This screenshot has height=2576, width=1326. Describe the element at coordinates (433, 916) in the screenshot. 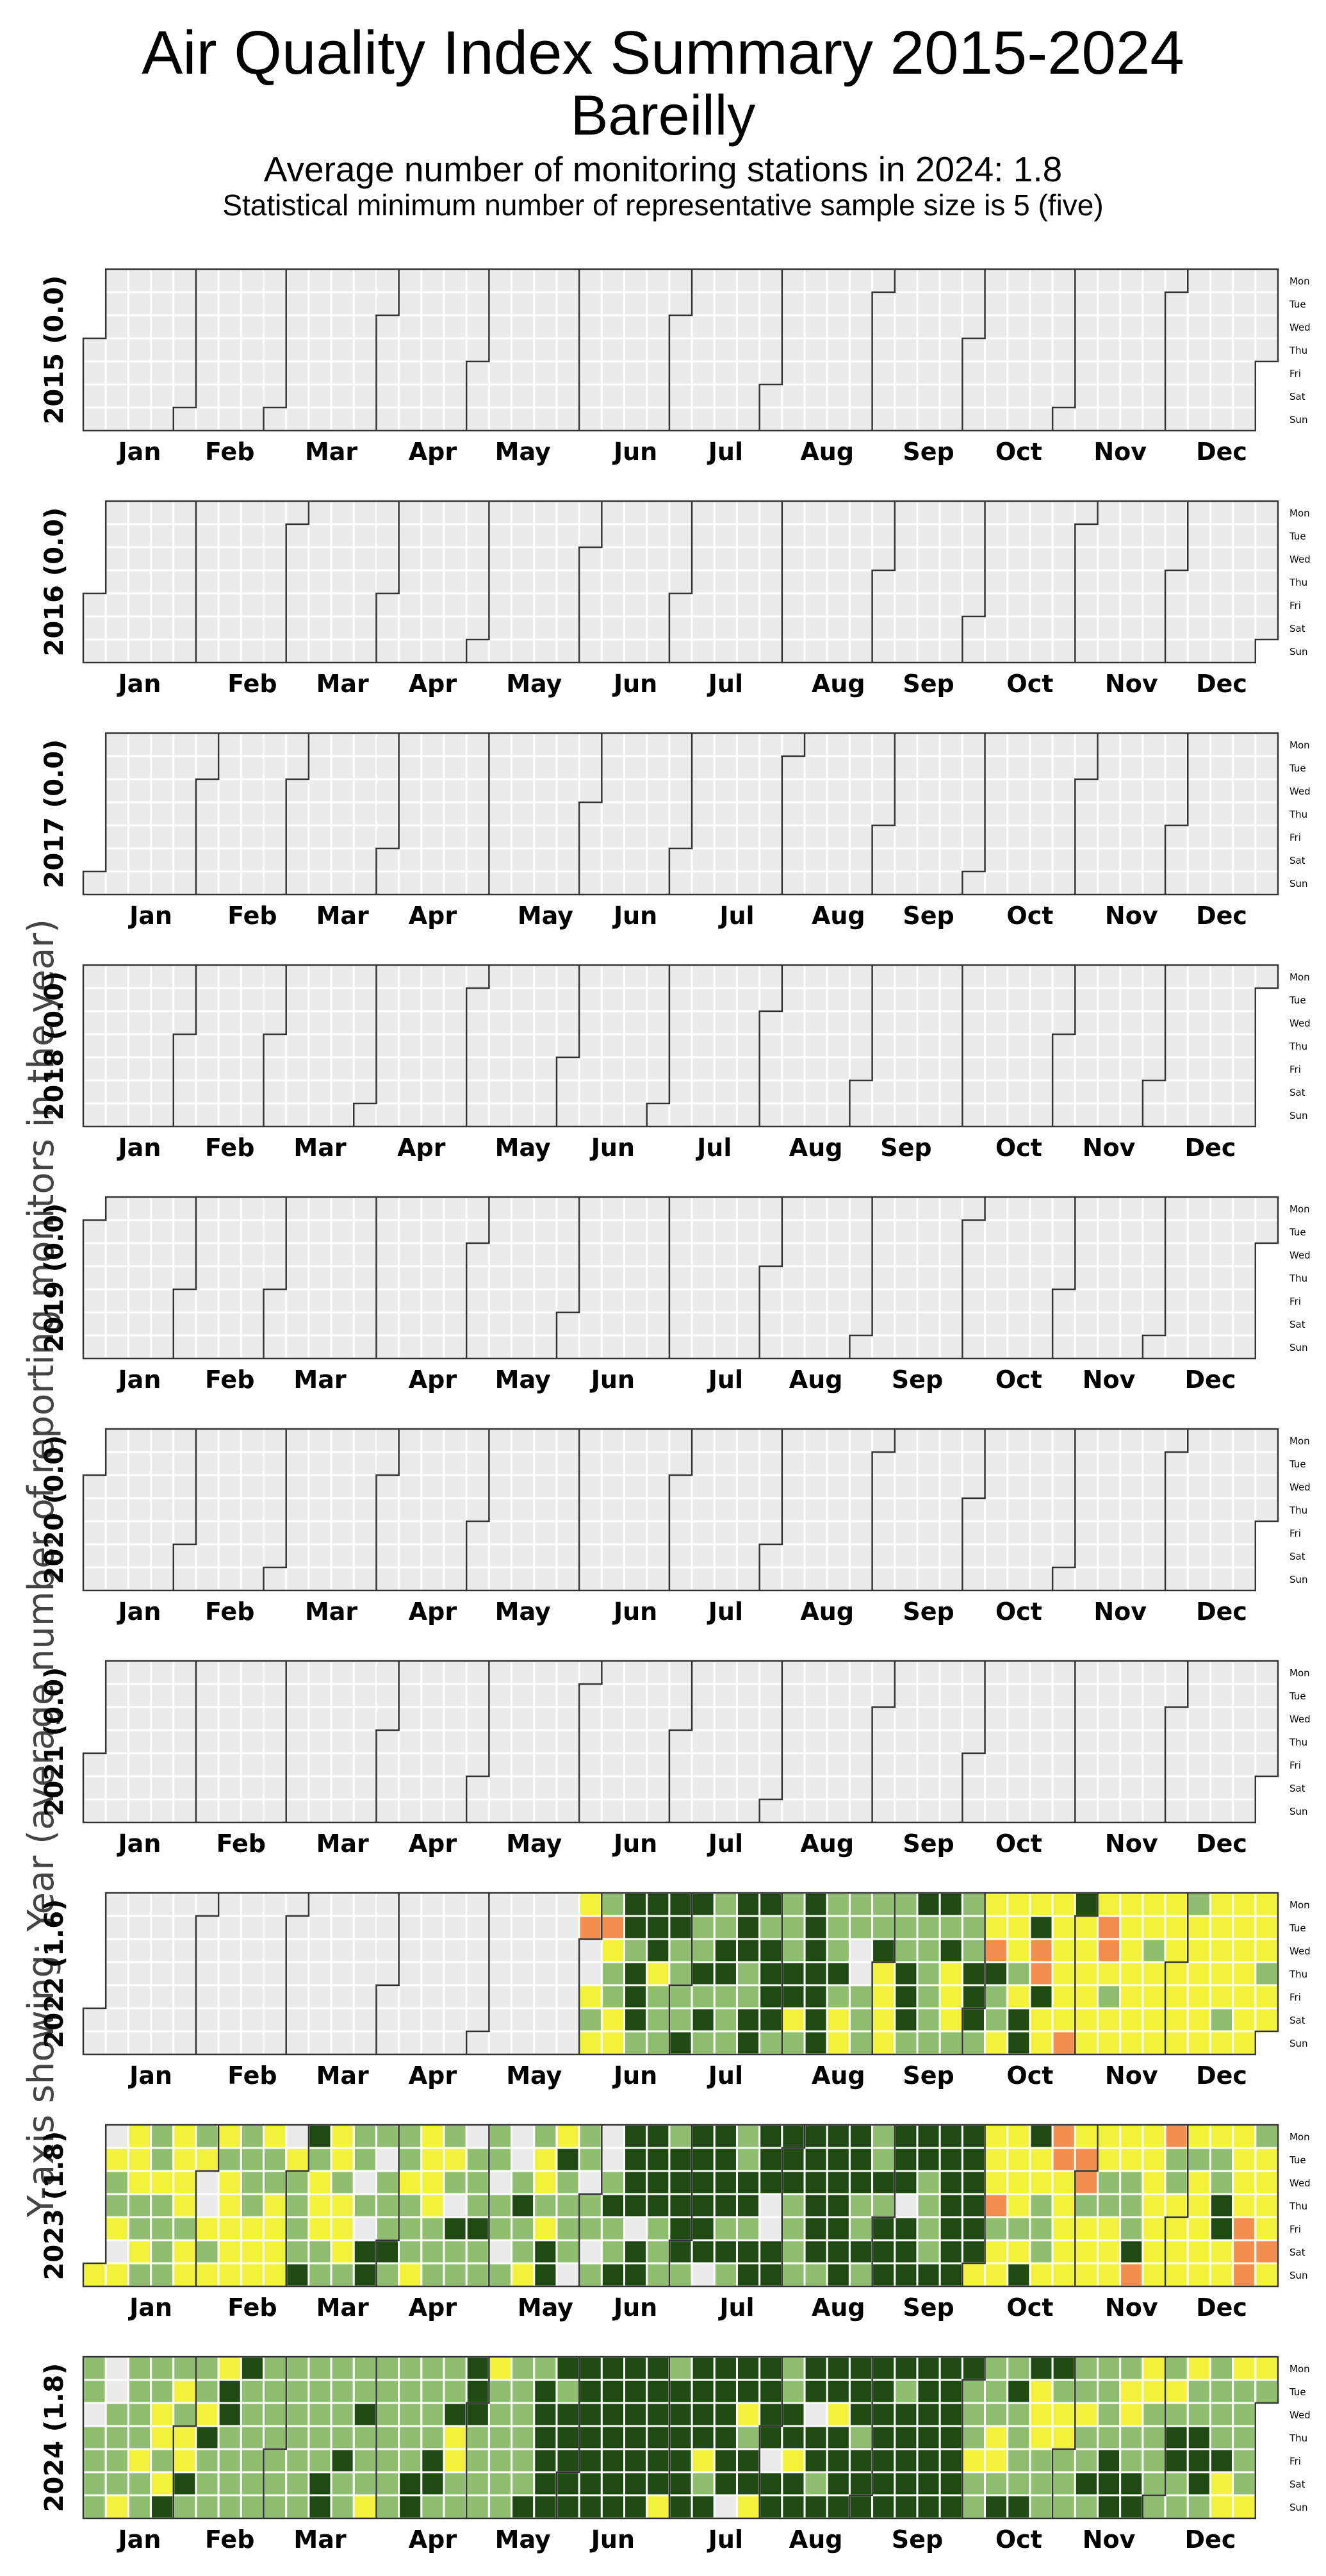

I see `month-label: Apr` at that location.